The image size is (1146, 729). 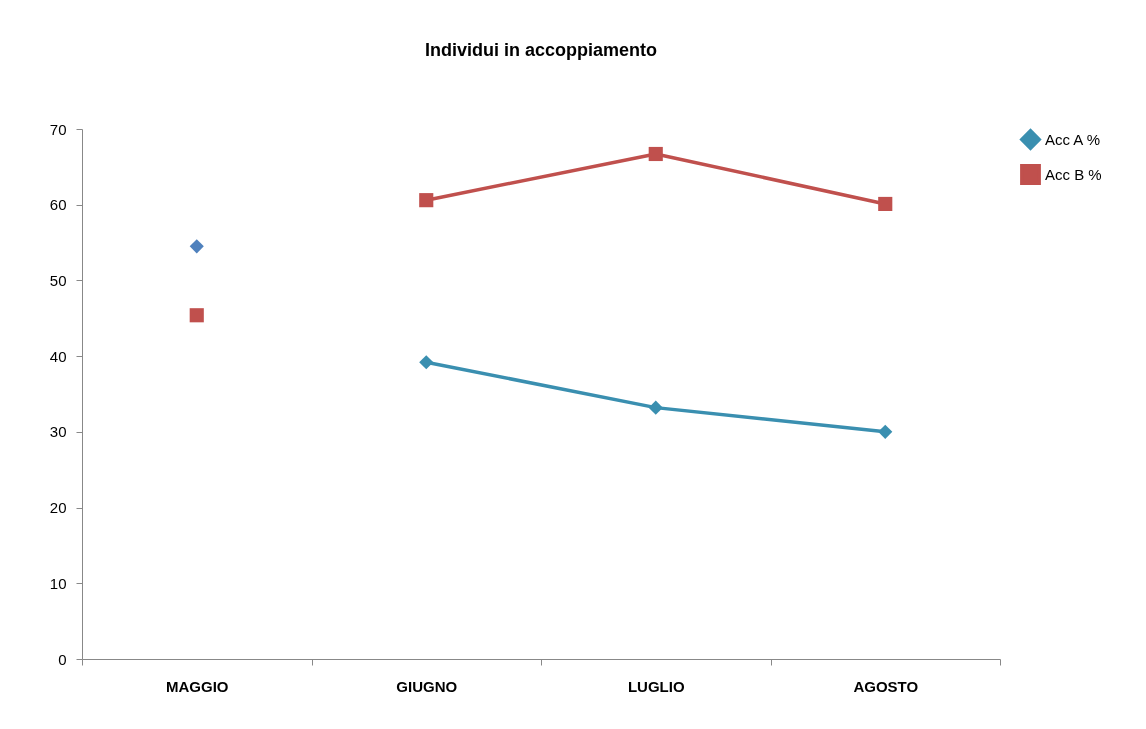 What do you see at coordinates (58, 356) in the screenshot?
I see `y-tick-label: 40` at bounding box center [58, 356].